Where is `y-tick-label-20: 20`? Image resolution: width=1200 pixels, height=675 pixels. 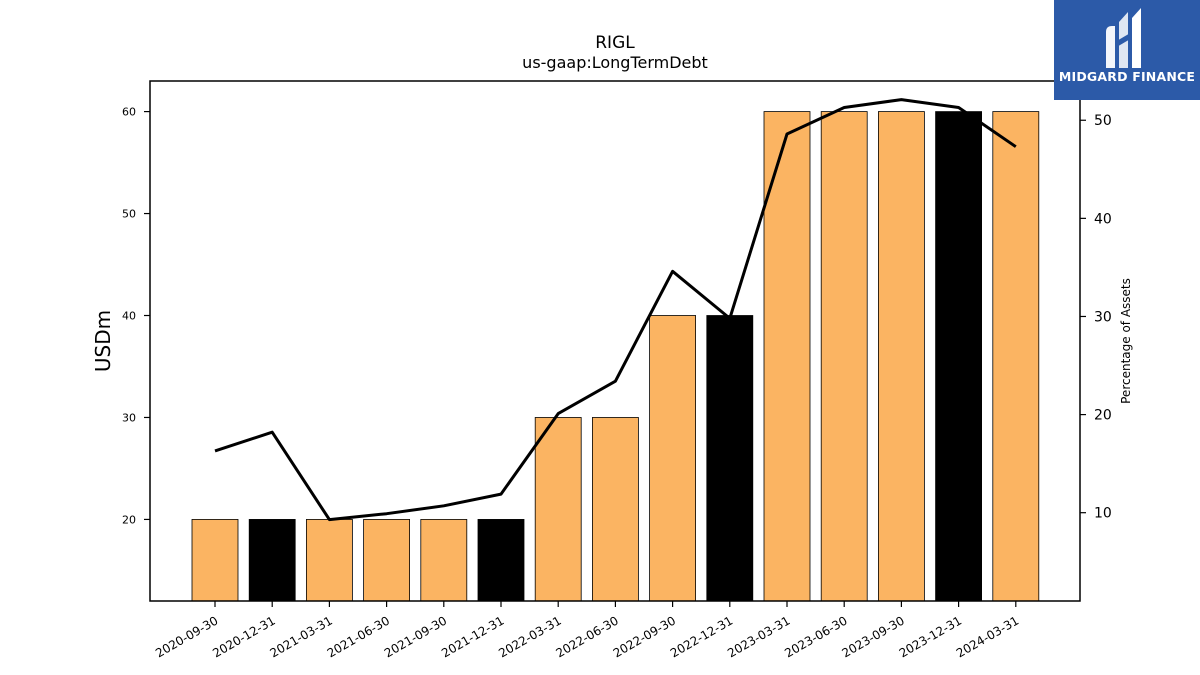 y-tick-label-20: 20 is located at coordinates (129, 519).